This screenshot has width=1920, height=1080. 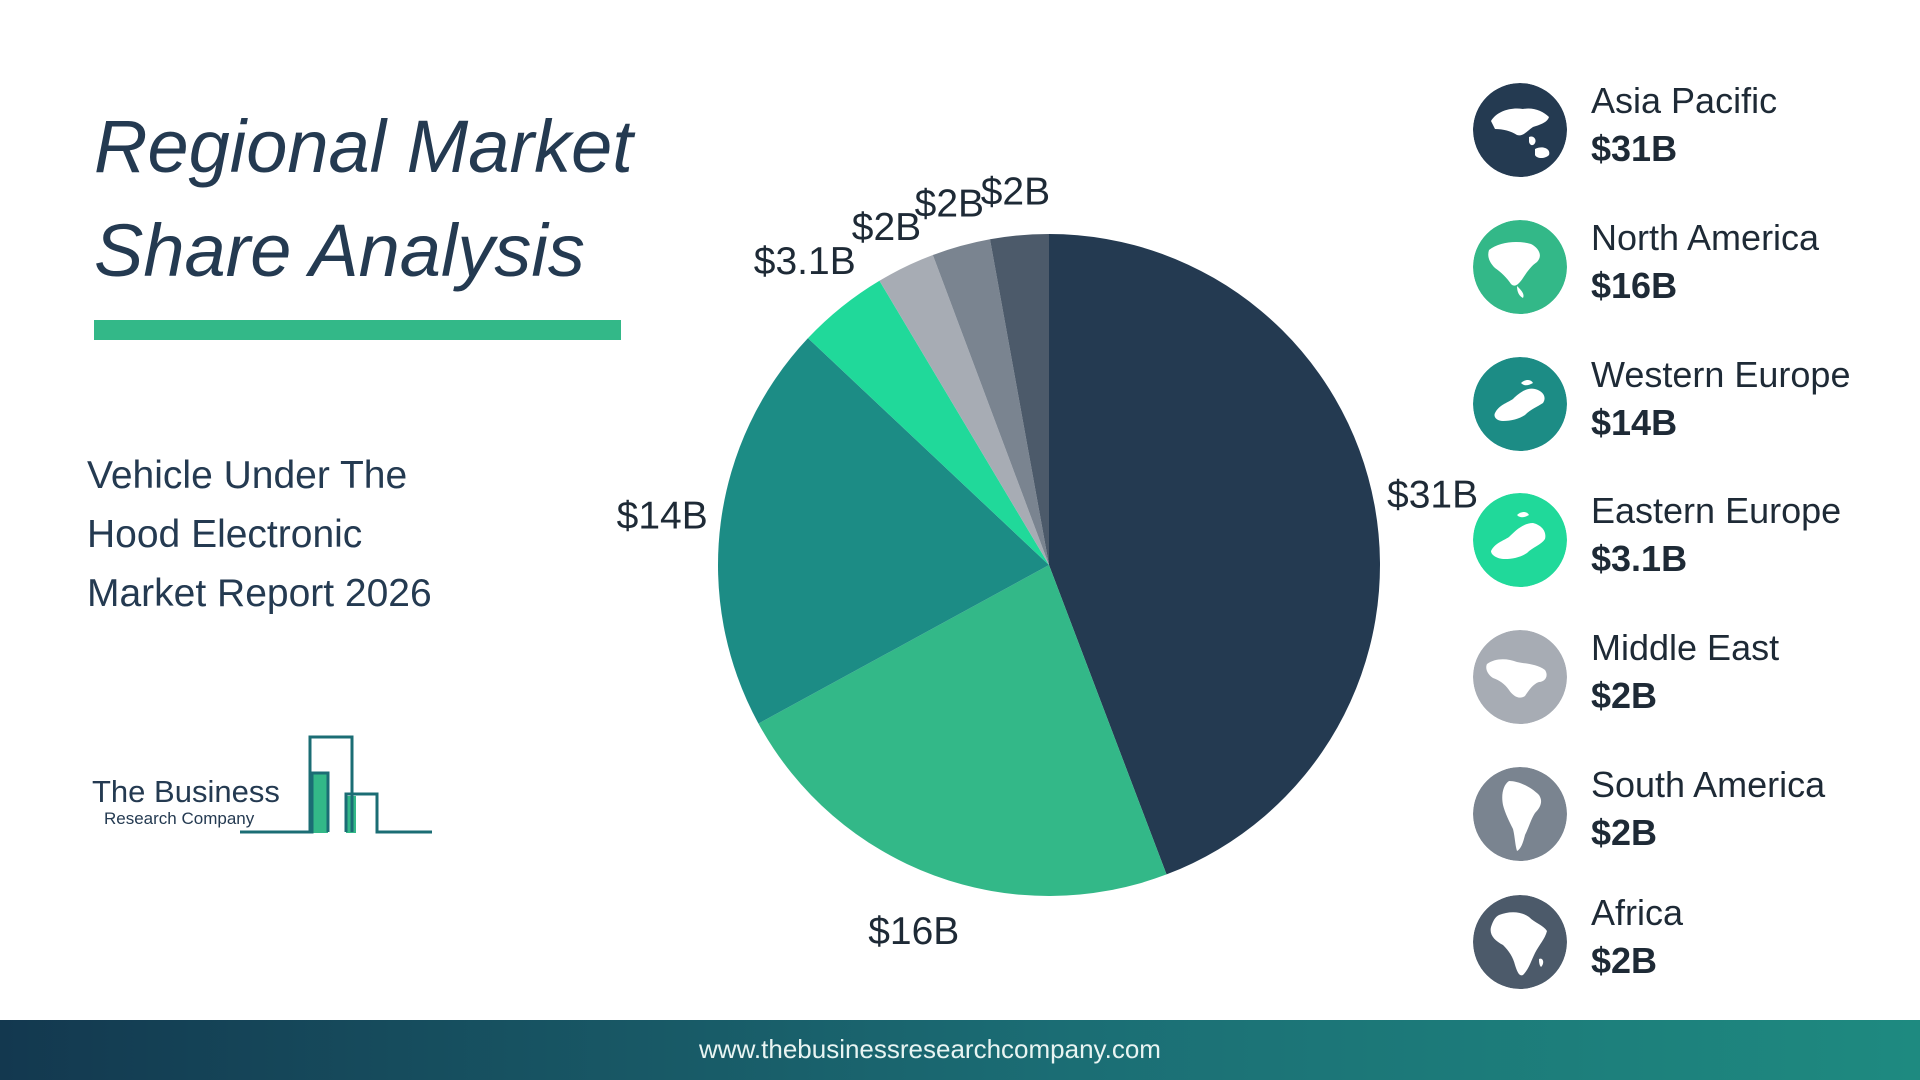 What do you see at coordinates (1520, 677) in the screenshot?
I see `middle-east-globe-icon` at bounding box center [1520, 677].